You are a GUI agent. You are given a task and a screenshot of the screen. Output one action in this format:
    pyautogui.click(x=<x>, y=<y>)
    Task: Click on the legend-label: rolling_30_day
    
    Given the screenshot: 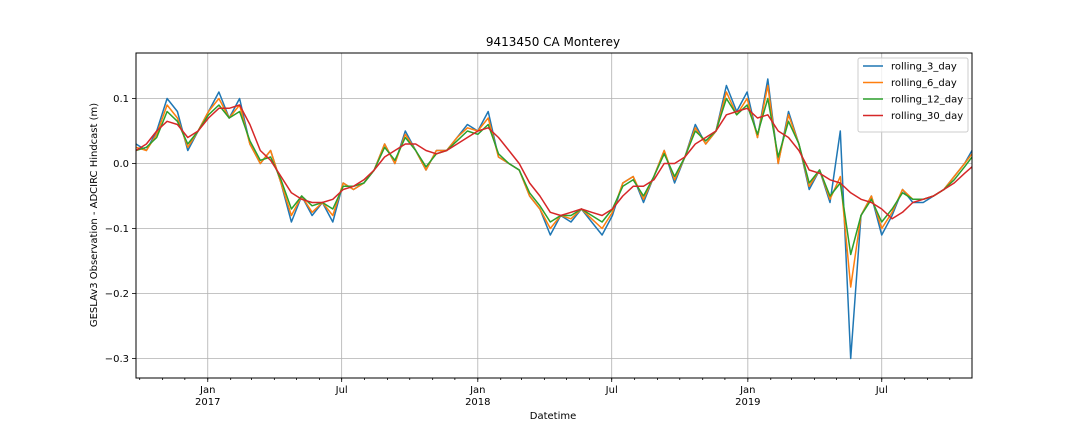 What is the action you would take?
    pyautogui.click(x=927, y=116)
    